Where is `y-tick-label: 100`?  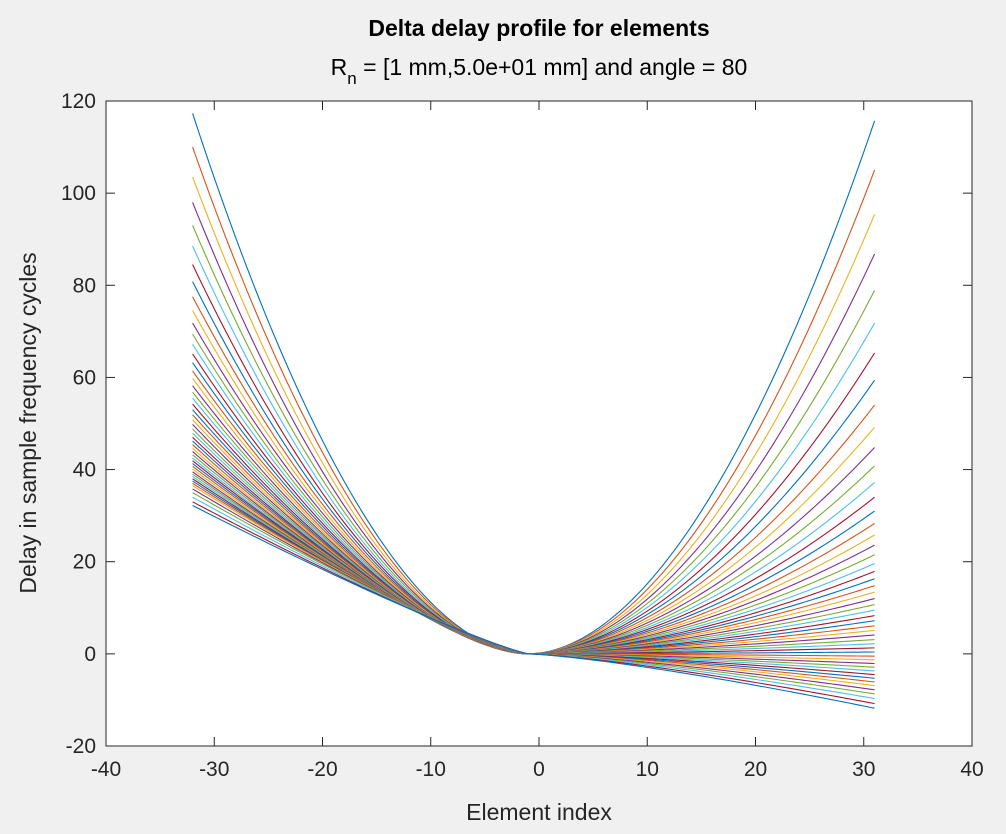
y-tick-label: 100 is located at coordinates (78, 193).